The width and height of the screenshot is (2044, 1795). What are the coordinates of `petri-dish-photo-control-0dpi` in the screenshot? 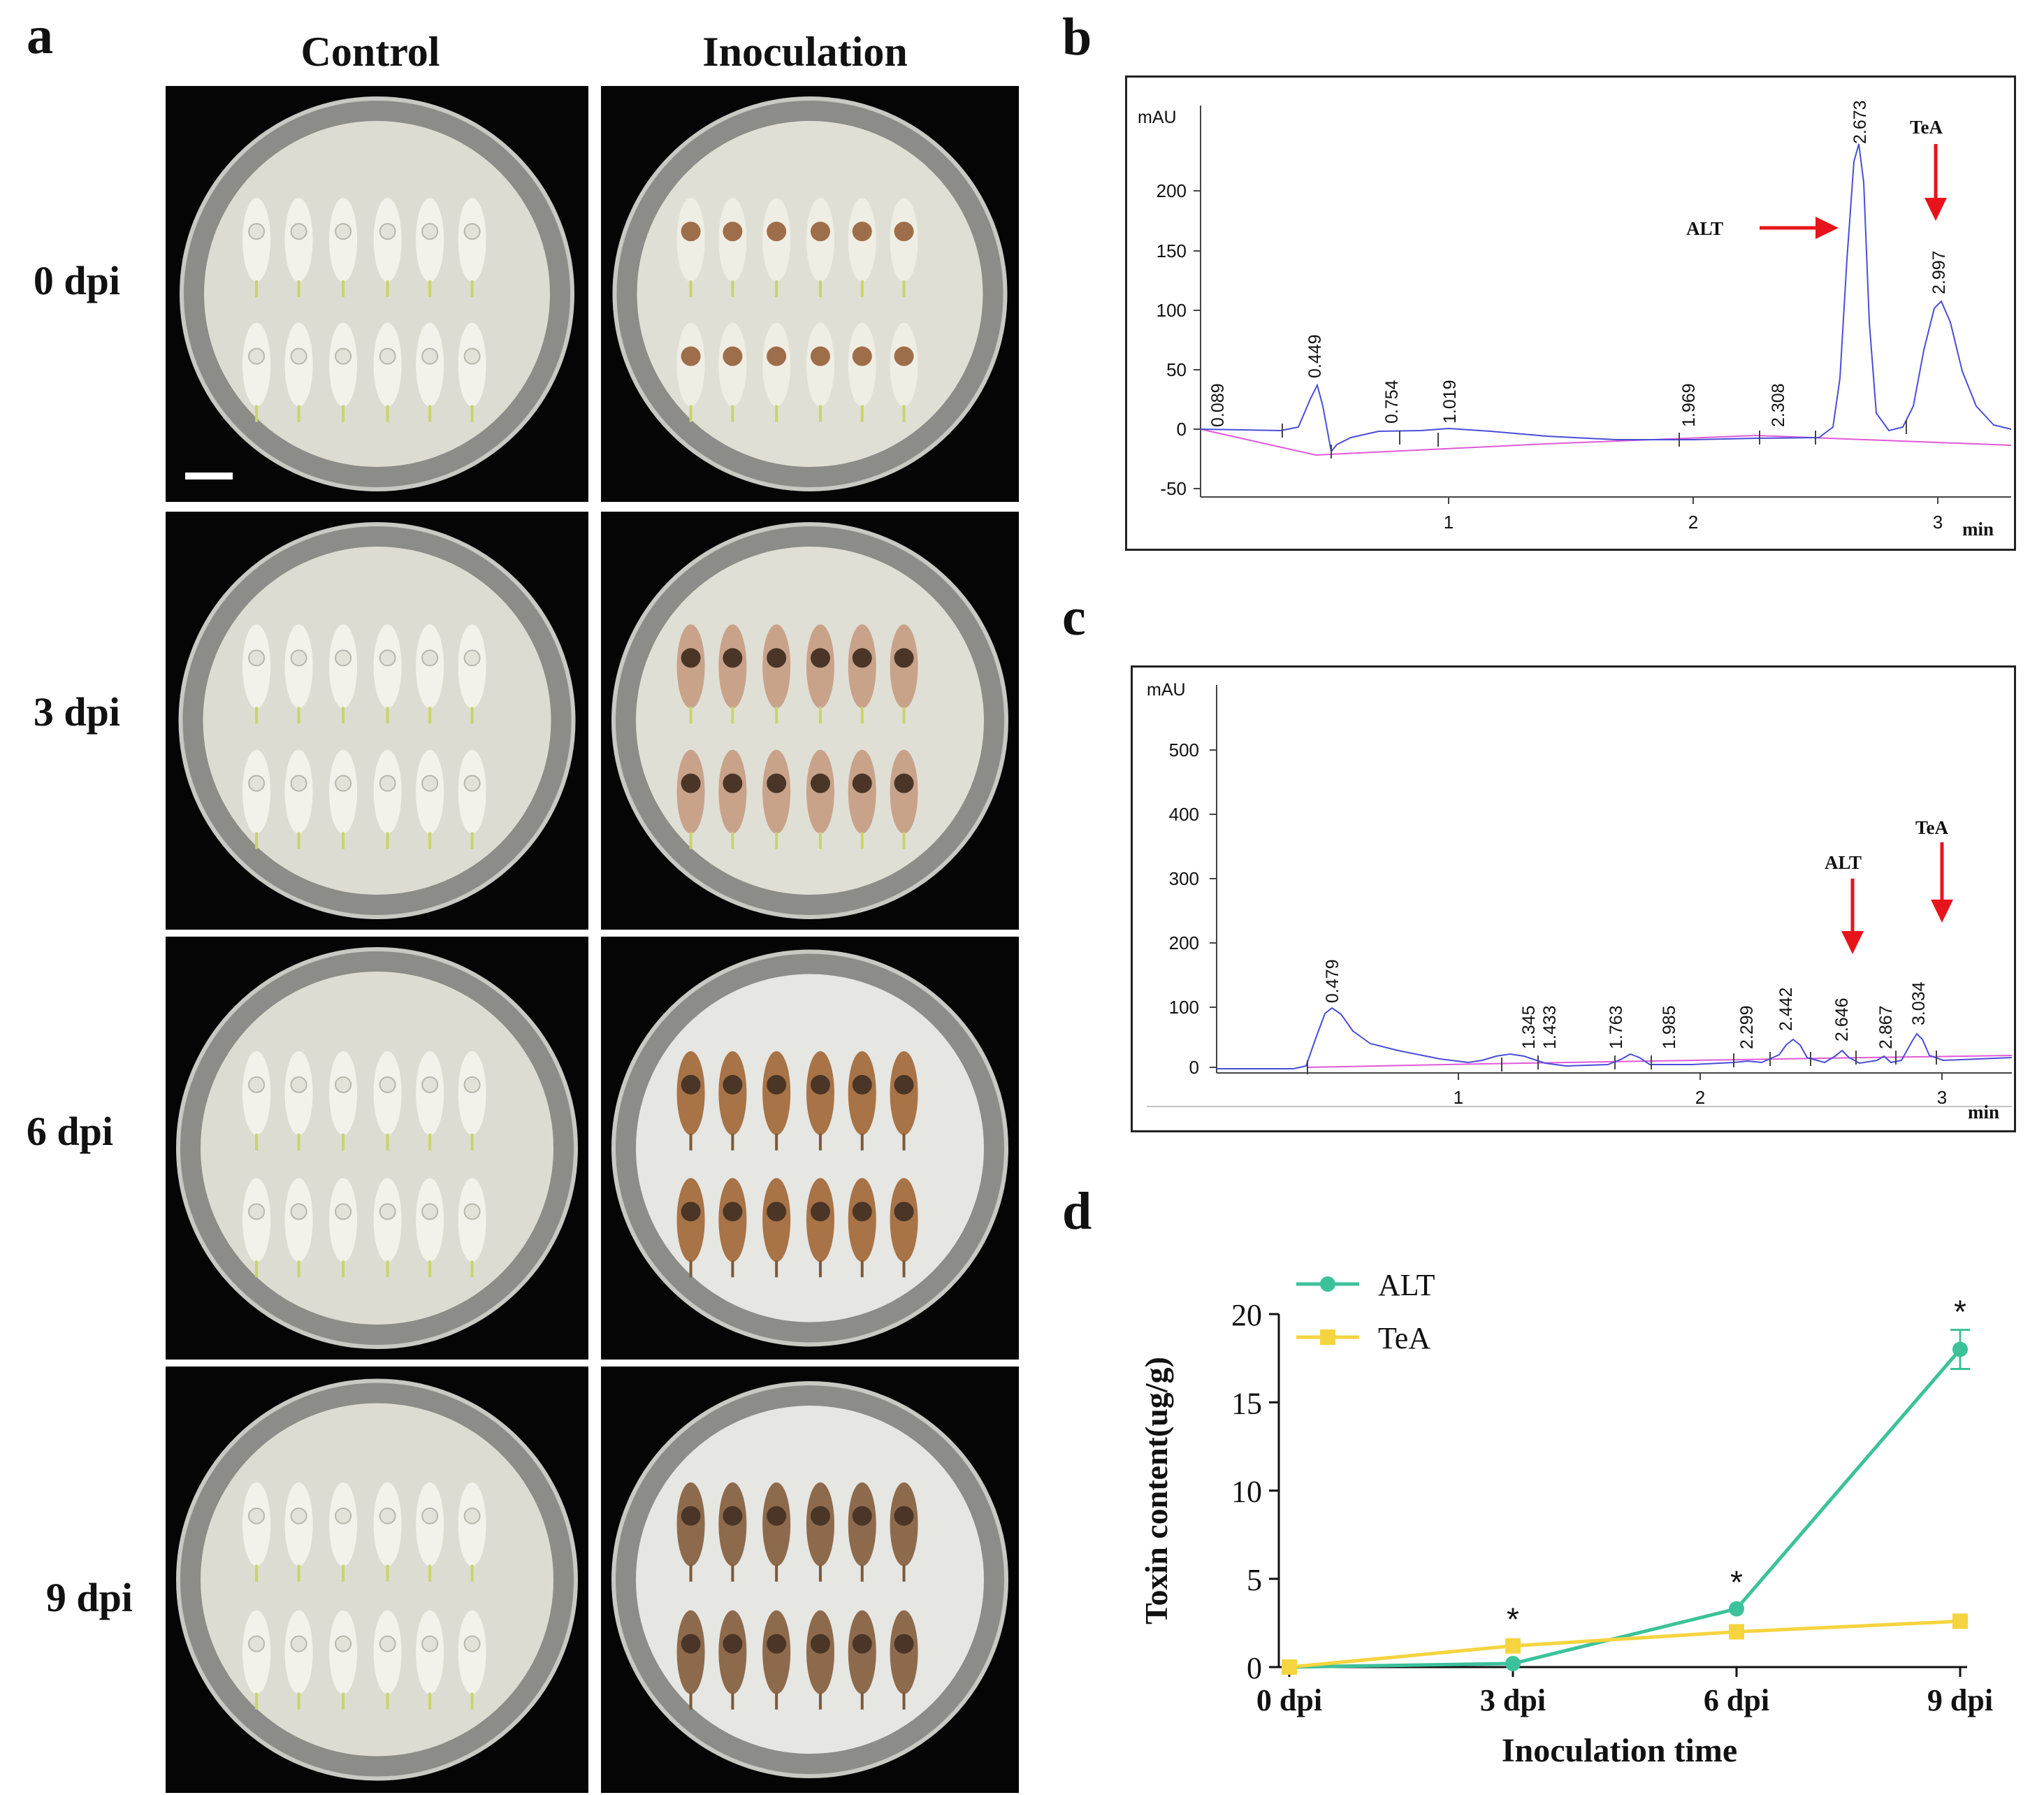 It's located at (377, 294).